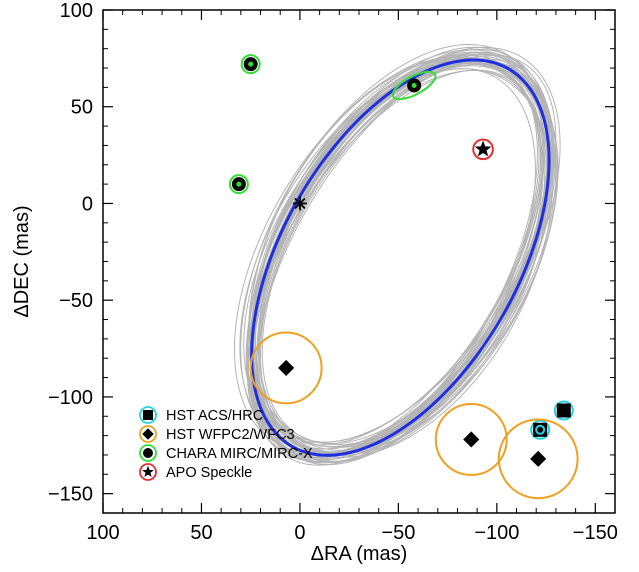  What do you see at coordinates (87, 204) in the screenshot?
I see `y-tick-label: 0` at bounding box center [87, 204].